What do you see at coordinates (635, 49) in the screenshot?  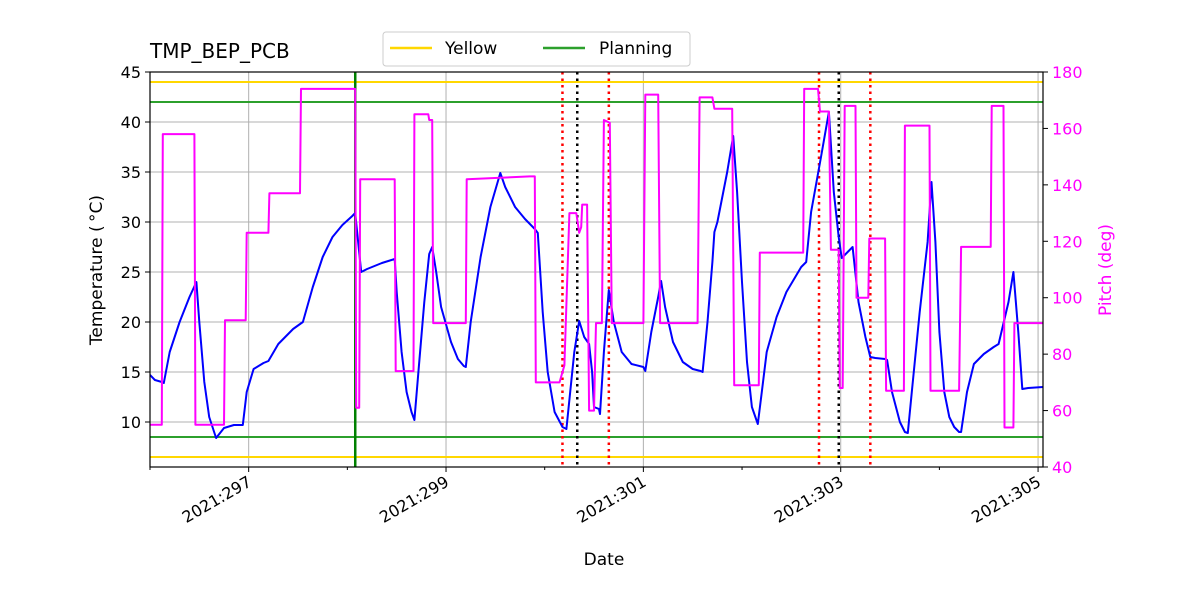 I see `legend-label-planning: Planning` at bounding box center [635, 49].